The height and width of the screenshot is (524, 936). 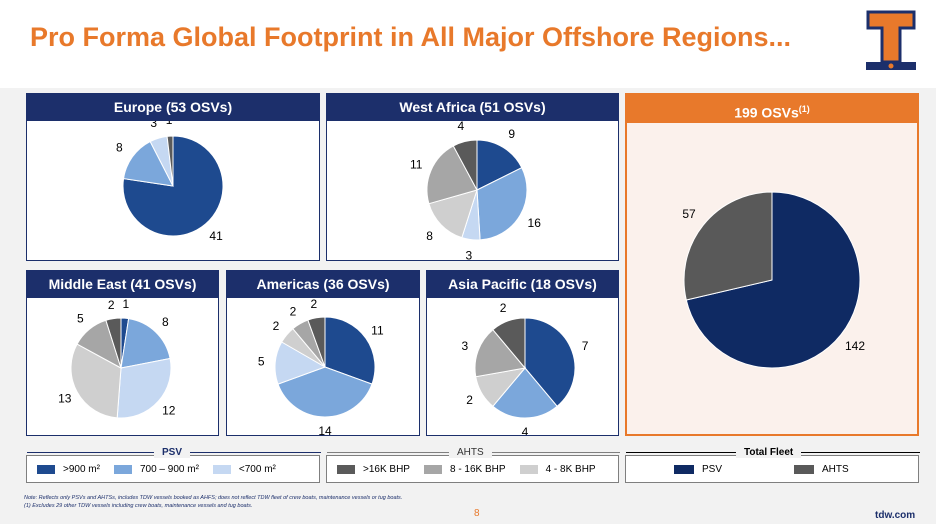 I want to click on ahts-legend: AHTS >16K BHP 8 - 16K BHP 4 - 8K BHP, so click(x=473, y=465).